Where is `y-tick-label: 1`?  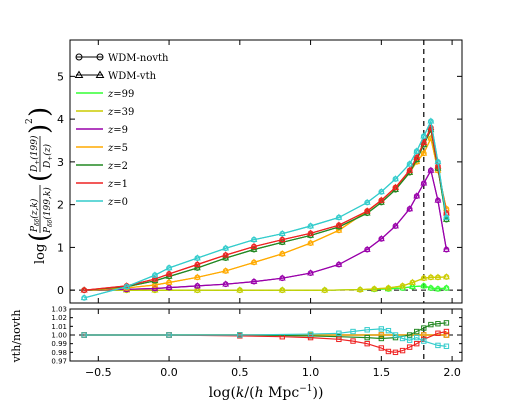
y-tick-label: 1 is located at coordinates (60, 247).